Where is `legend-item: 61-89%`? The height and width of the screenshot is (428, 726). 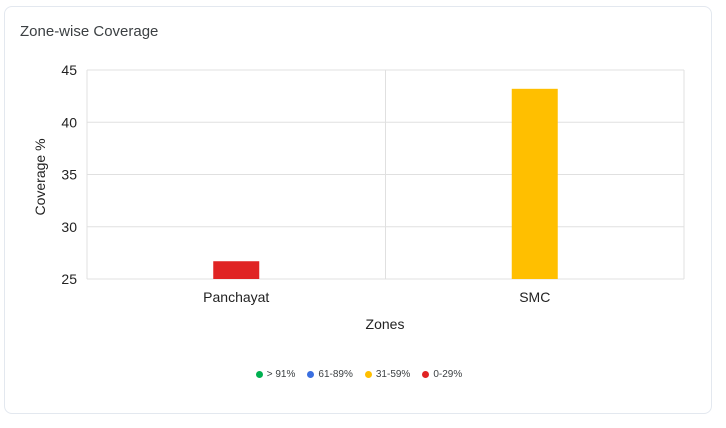 legend-item: 61-89% is located at coordinates (330, 374).